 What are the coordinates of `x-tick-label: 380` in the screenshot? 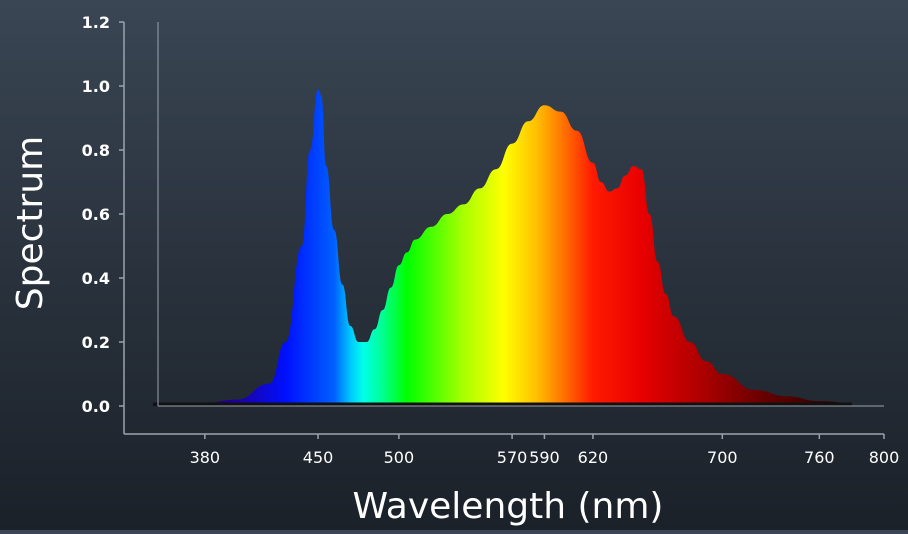 It's located at (205, 457).